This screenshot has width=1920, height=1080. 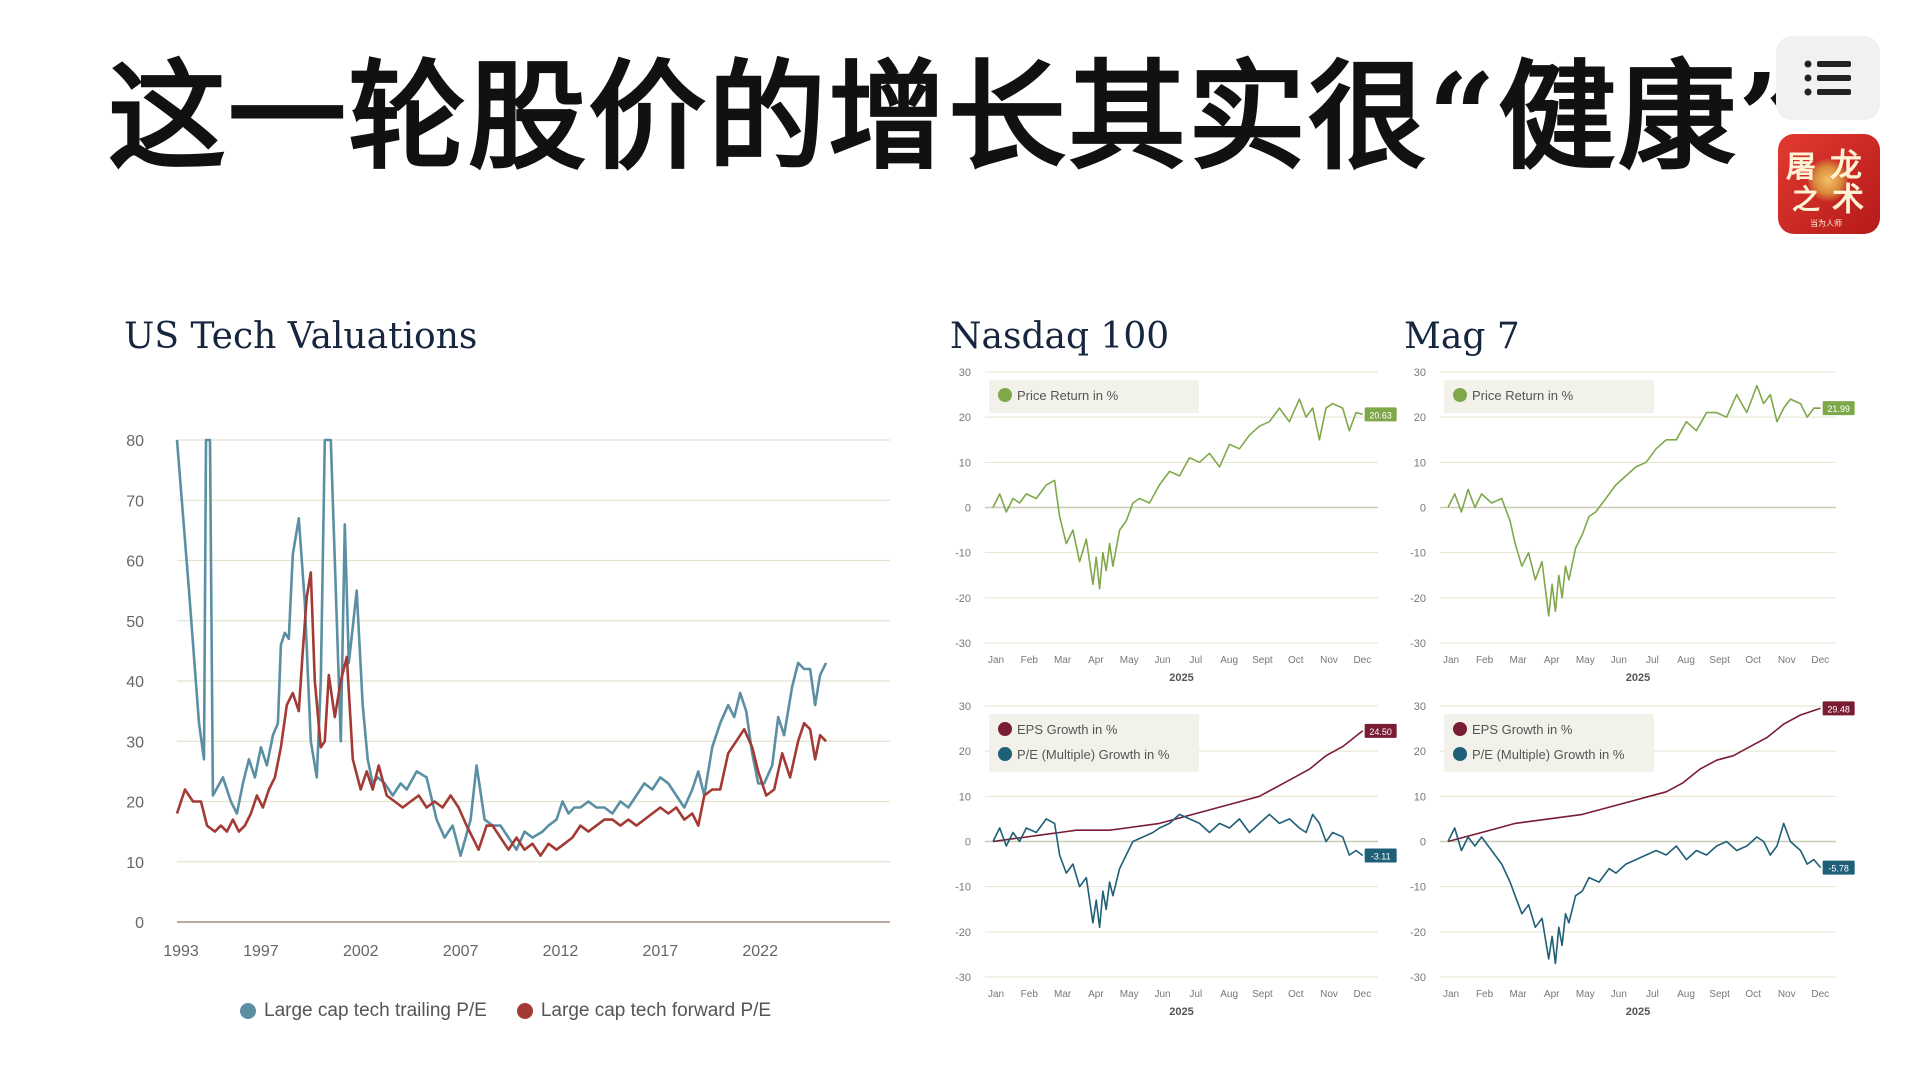 I want to click on x-tick-label: Aug, so click(x=1229, y=994).